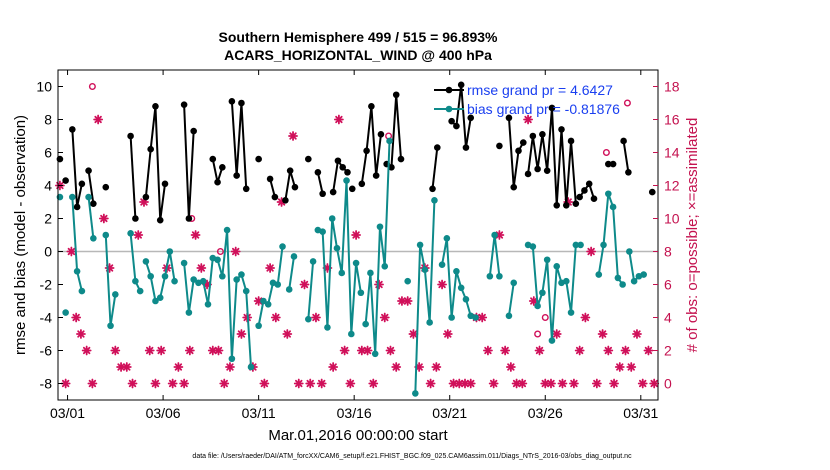  I want to click on y-right-tick-label: 6, so click(668, 285).